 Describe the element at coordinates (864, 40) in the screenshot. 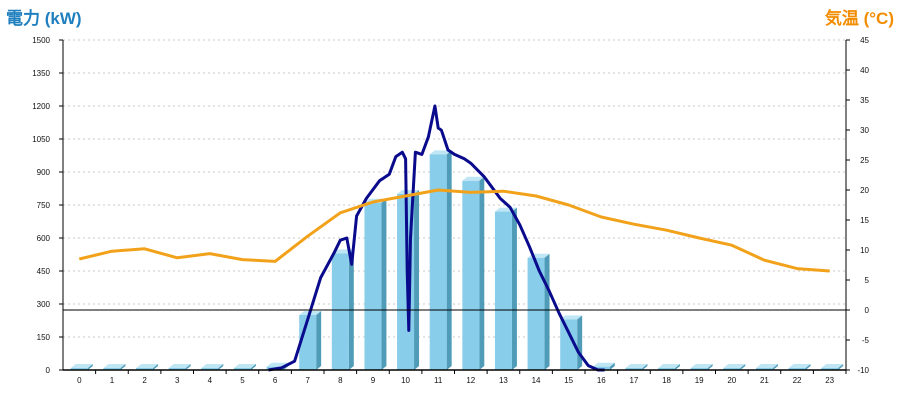

I see `right-tick-label: 45` at that location.